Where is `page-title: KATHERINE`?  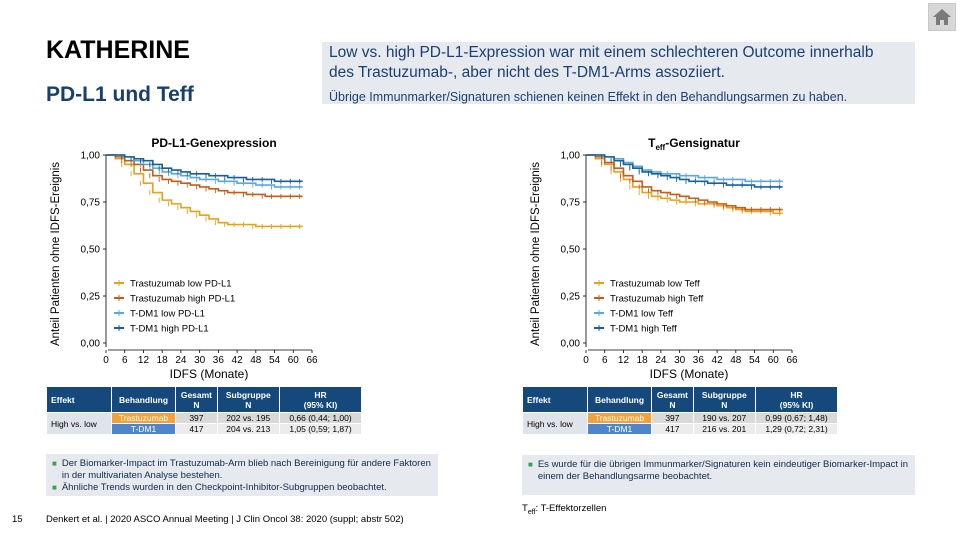 page-title: KATHERINE is located at coordinates (118, 50).